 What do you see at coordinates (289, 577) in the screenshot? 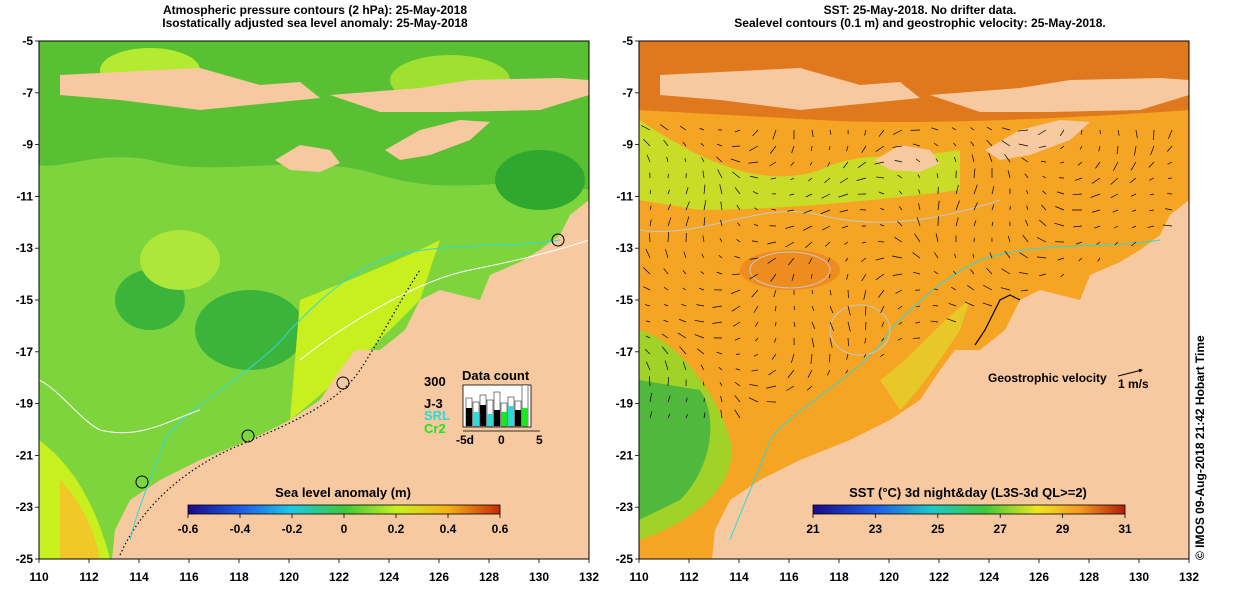
I see `left-lon-label: 120` at bounding box center [289, 577].